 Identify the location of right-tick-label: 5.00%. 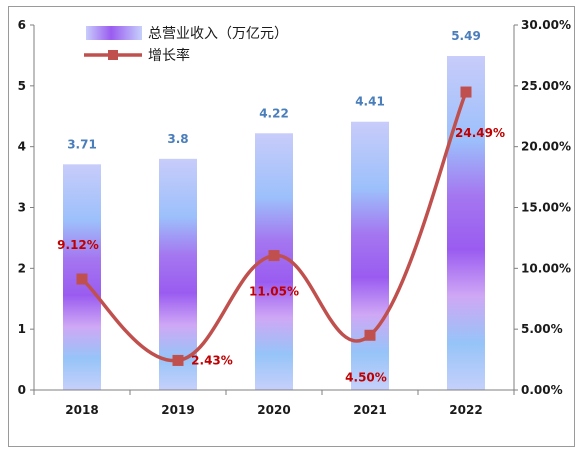
(542, 329).